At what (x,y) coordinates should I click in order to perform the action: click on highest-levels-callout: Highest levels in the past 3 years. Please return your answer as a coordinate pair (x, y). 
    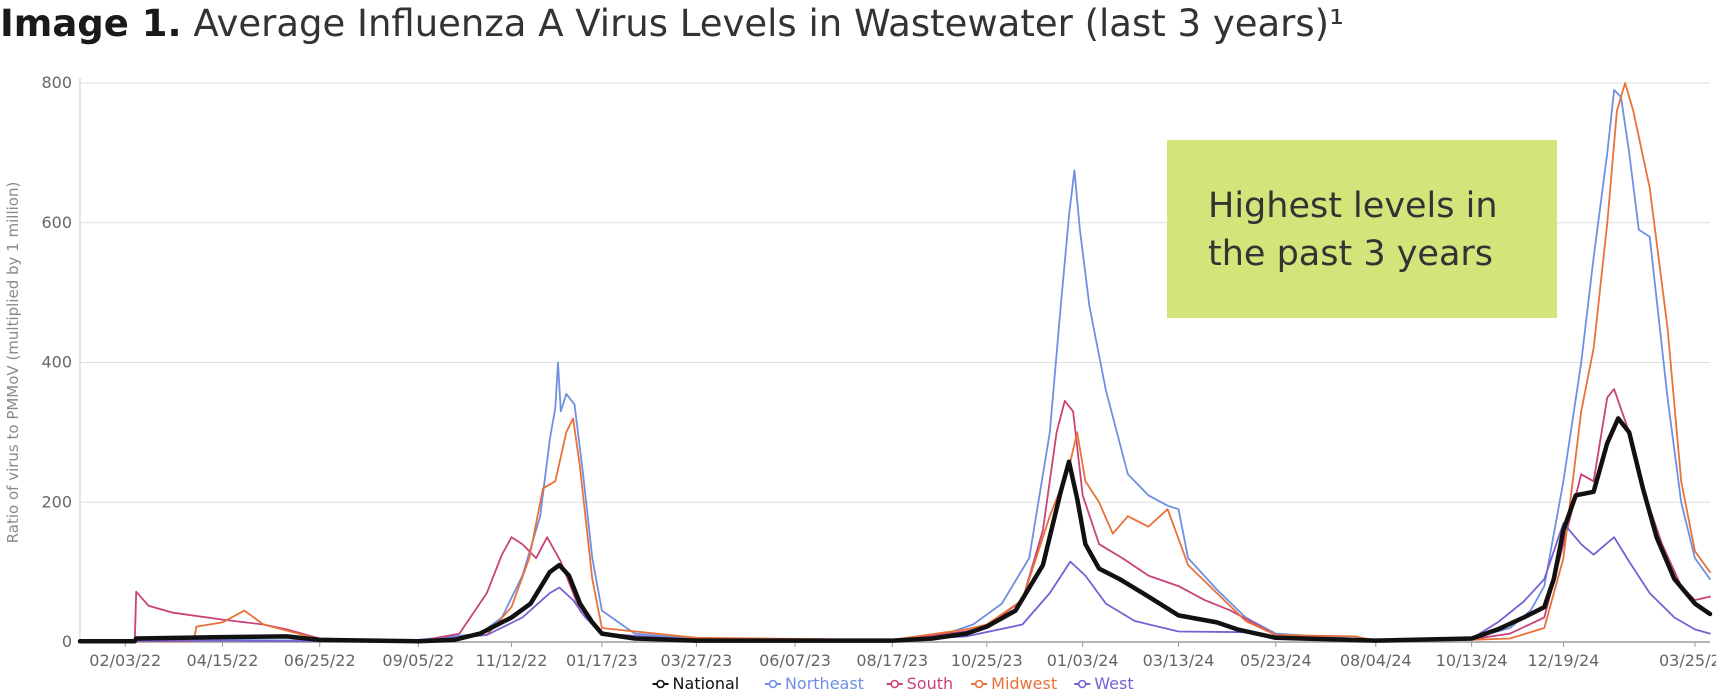
    Looking at the image, I should click on (1362, 229).